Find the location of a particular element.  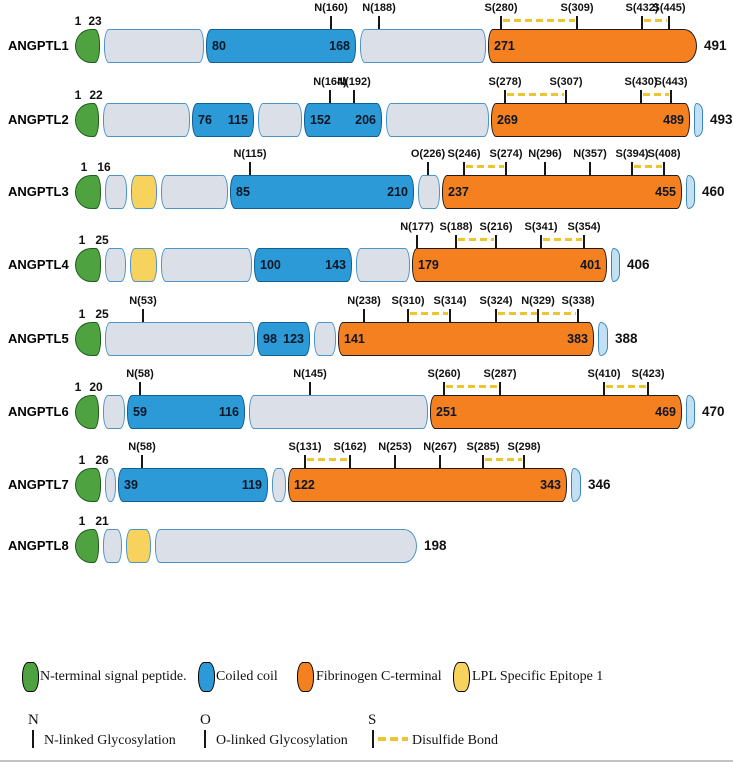

segment-start-number: 80 is located at coordinates (219, 46).